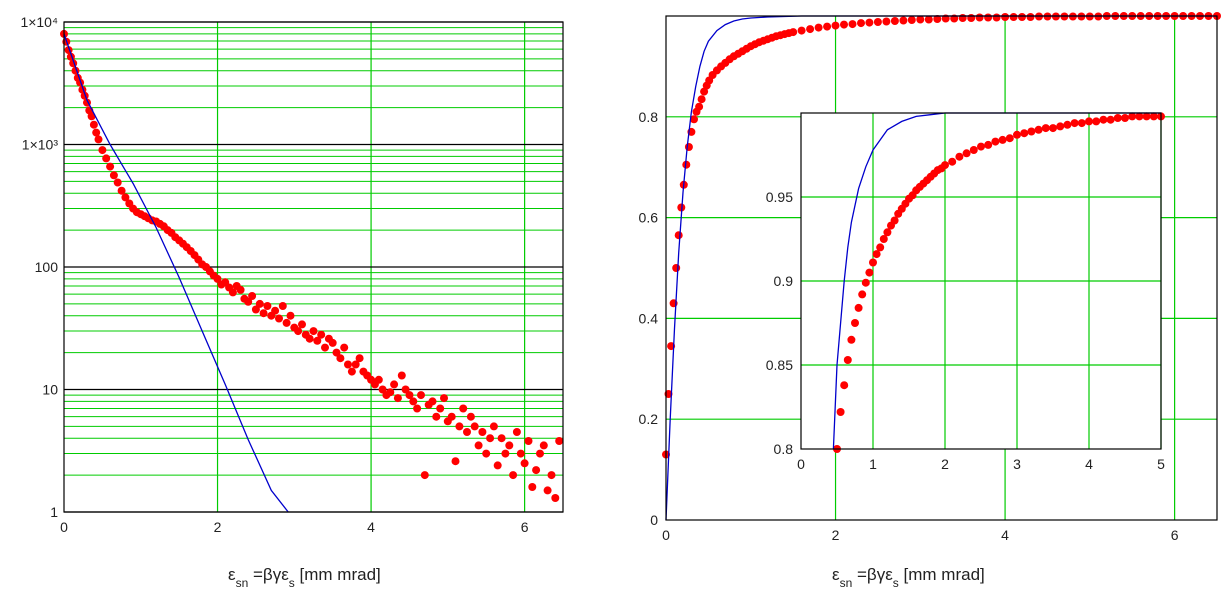  I want to click on left-y-tick-label: 10, so click(50, 390).